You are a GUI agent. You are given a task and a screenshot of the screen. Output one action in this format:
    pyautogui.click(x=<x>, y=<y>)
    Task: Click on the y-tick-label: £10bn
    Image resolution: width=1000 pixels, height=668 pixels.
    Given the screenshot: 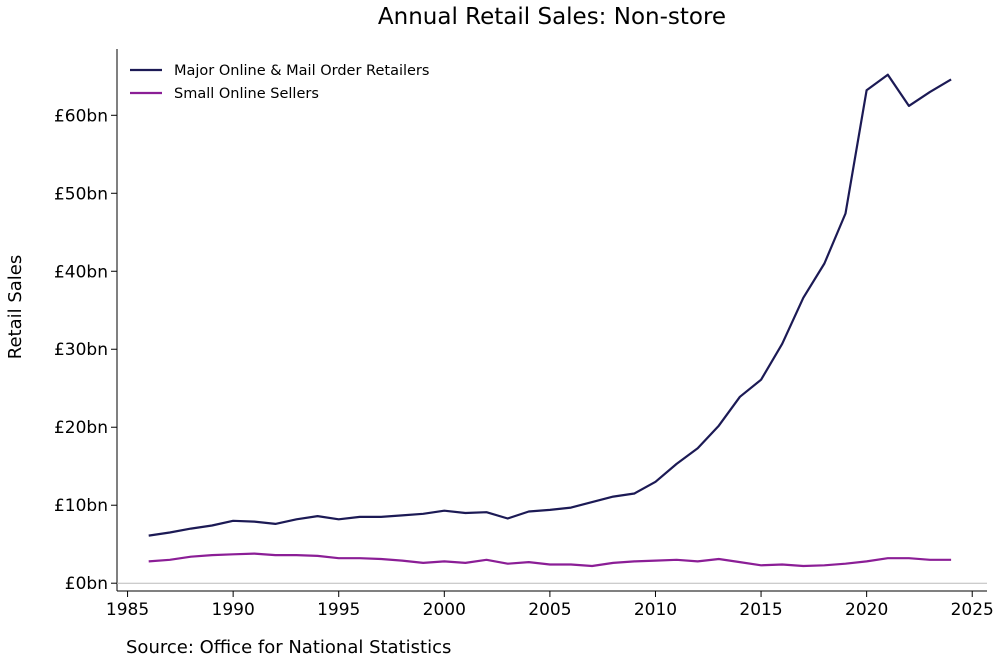 What is the action you would take?
    pyautogui.click(x=81, y=506)
    